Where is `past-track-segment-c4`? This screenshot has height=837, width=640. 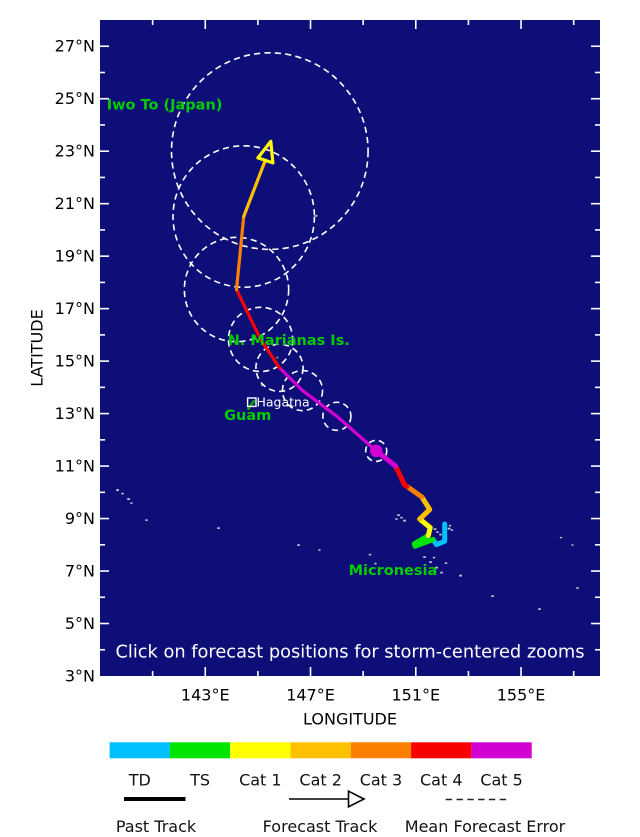 past-track-segment-c4 is located at coordinates (401, 476).